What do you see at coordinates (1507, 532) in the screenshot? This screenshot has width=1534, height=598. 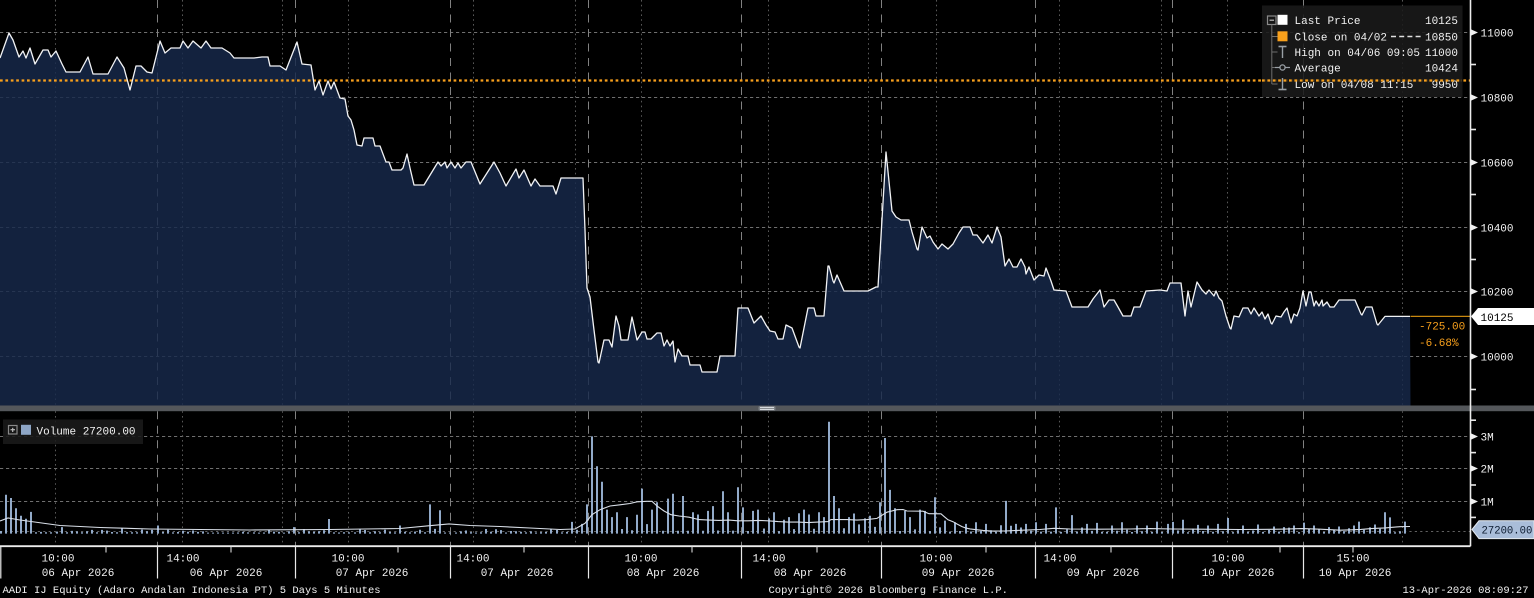 I see `svg-text: 27200.00` at bounding box center [1507, 532].